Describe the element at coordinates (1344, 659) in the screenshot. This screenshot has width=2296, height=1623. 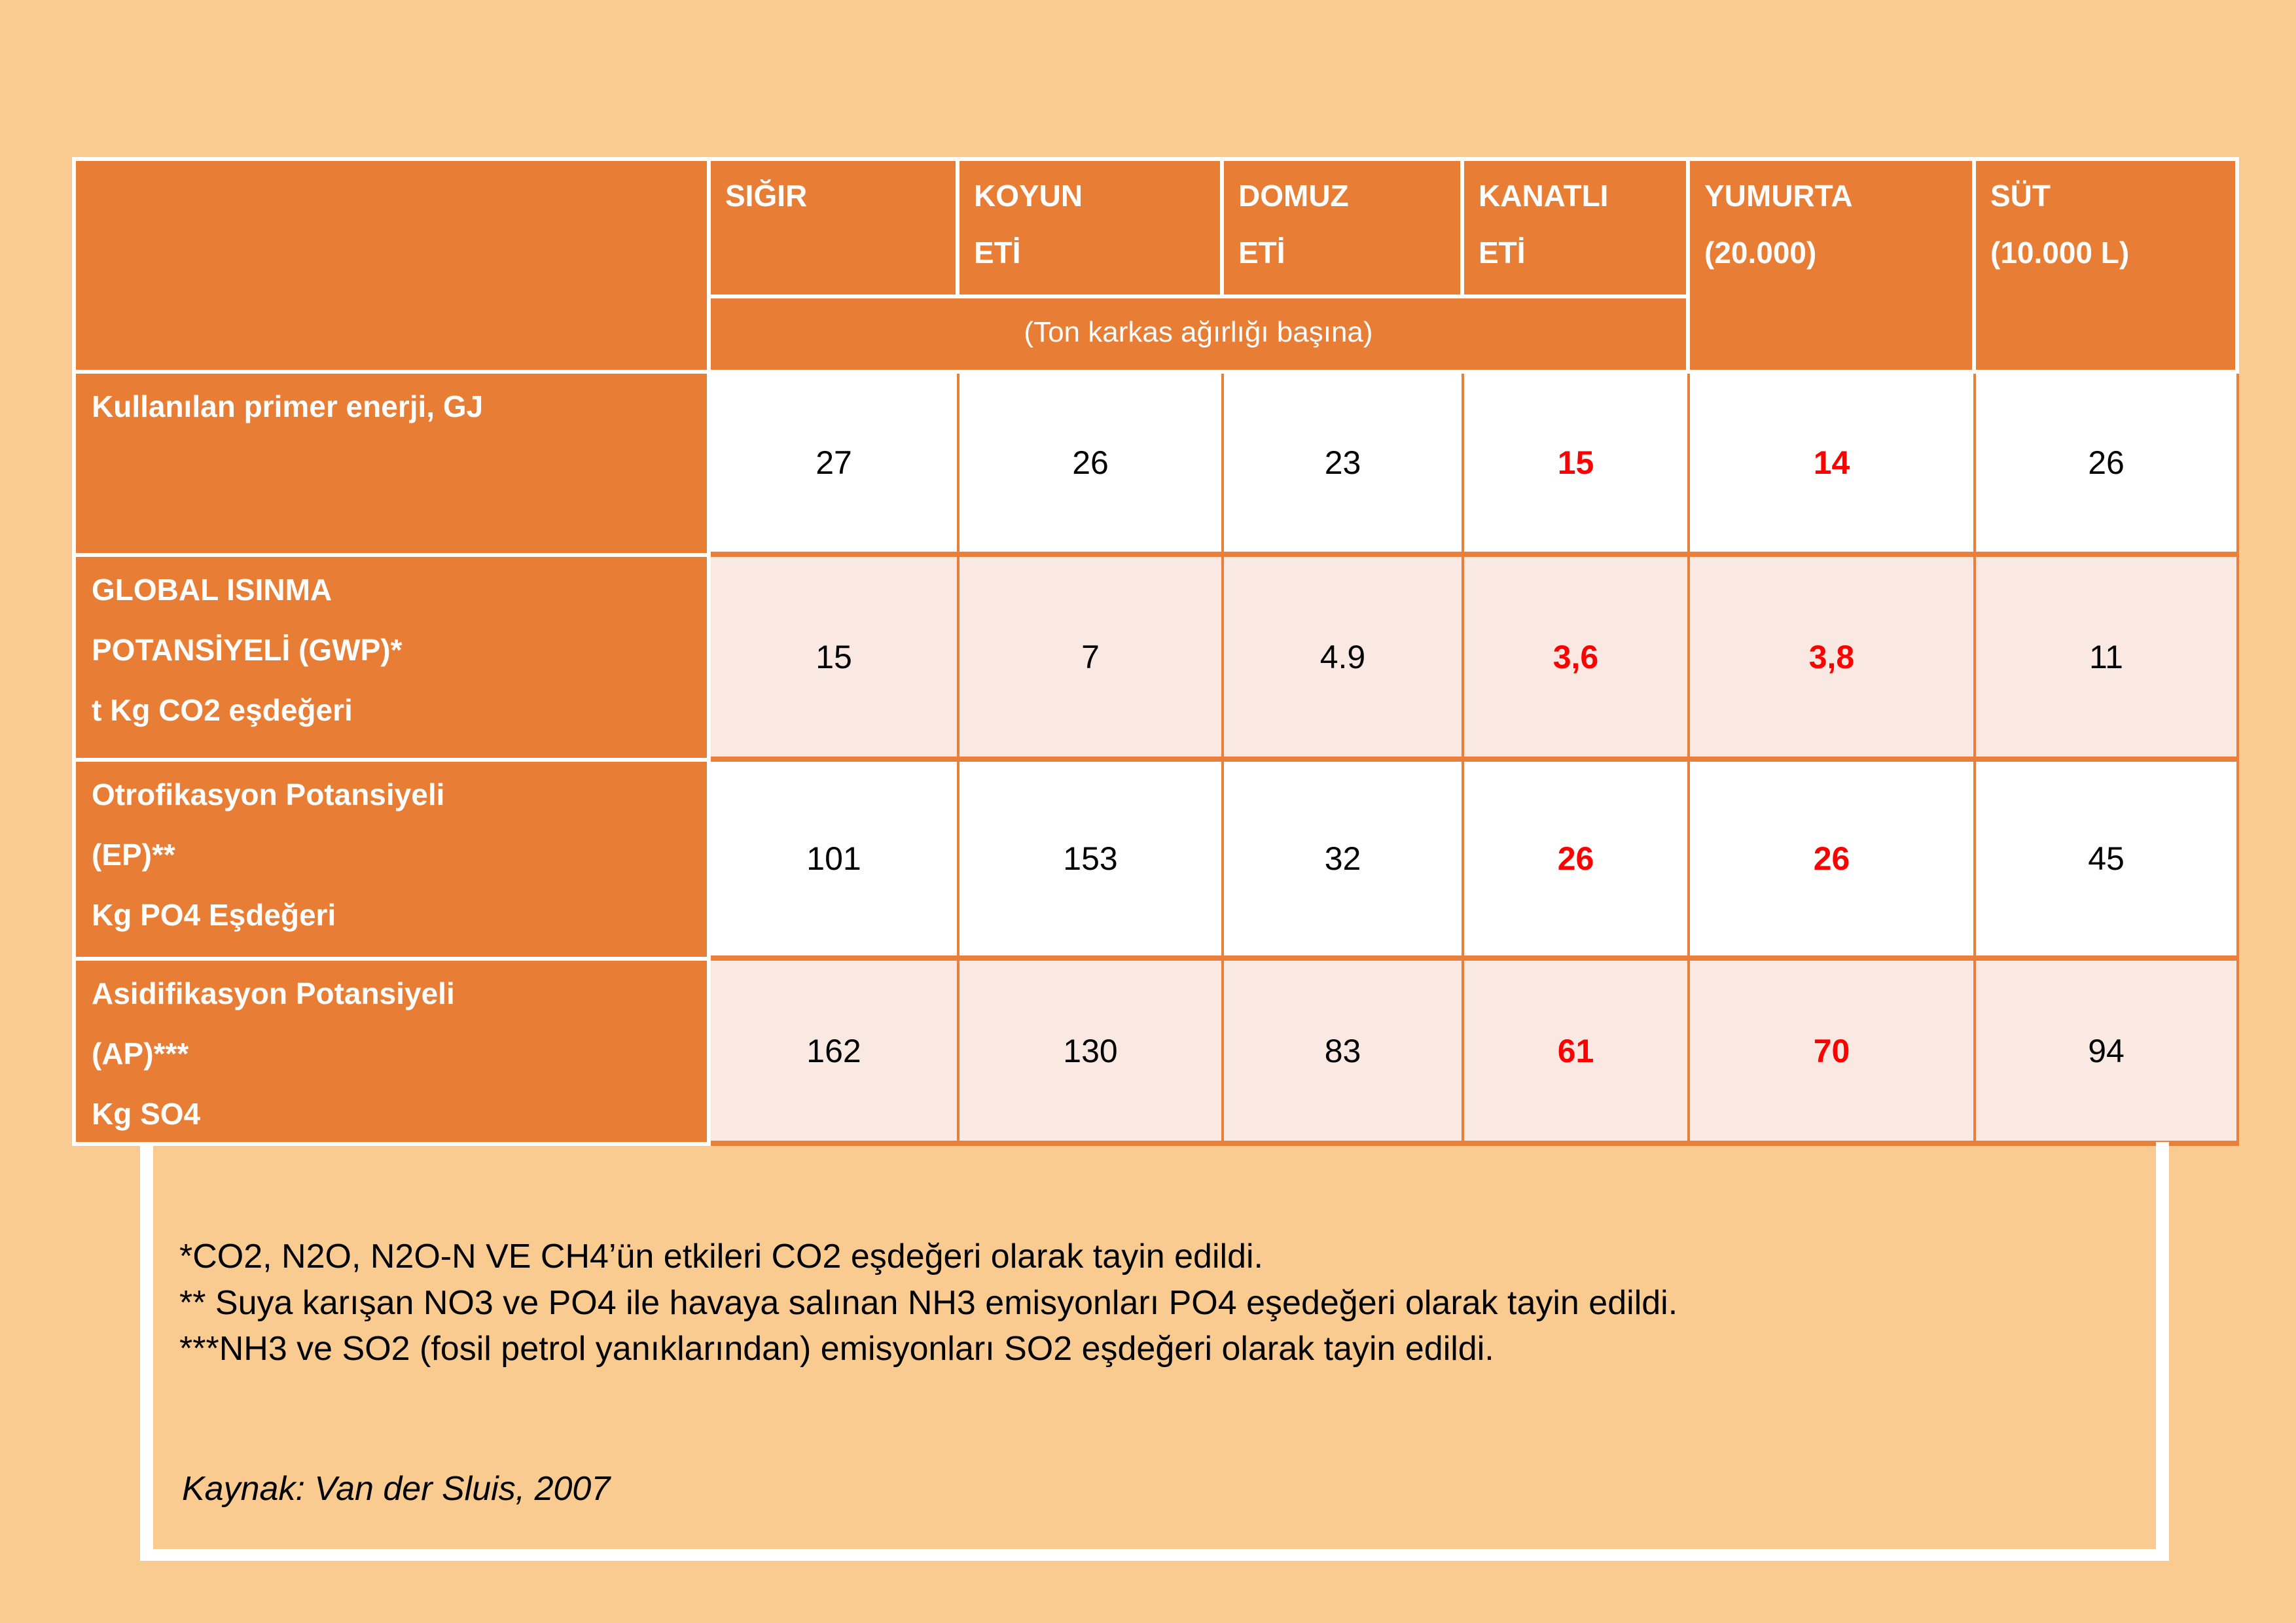
I see `value-cell: 4.9` at that location.